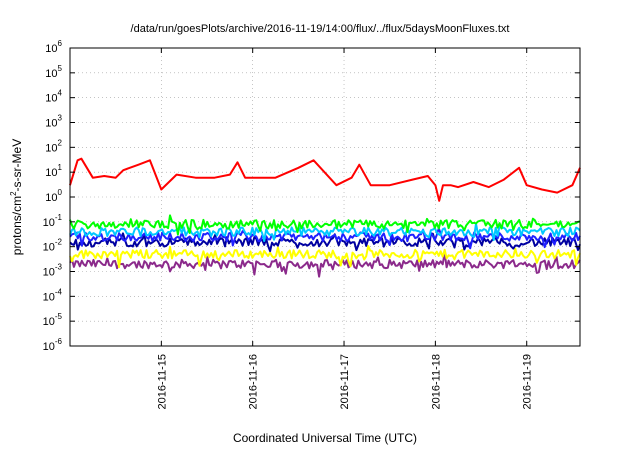 The image size is (640, 453). Describe the element at coordinates (59, 267) in the screenshot. I see `y-tick-label-exponent: -3` at that location.